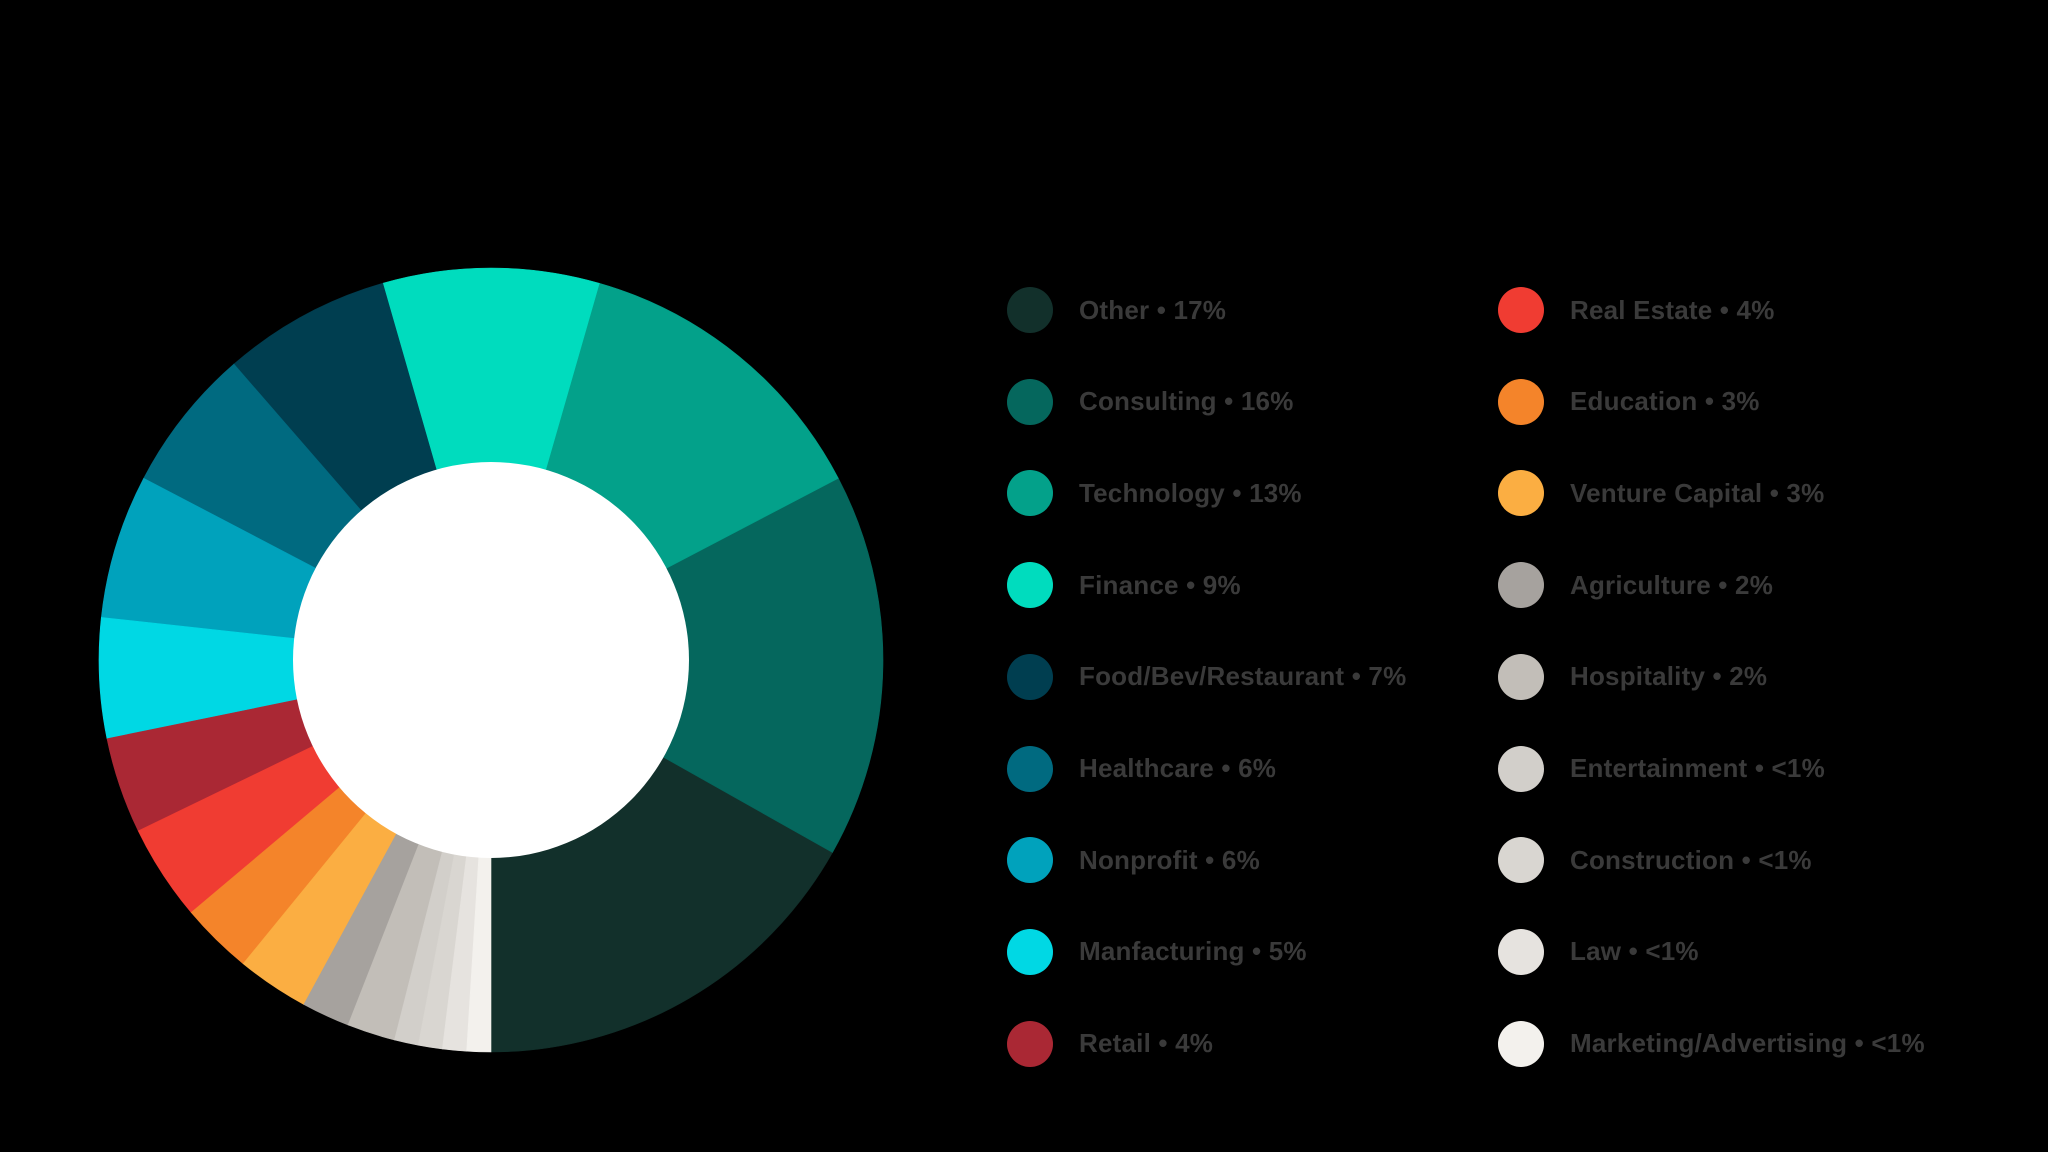 This screenshot has width=2048, height=1152. What do you see at coordinates (1697, 492) in the screenshot?
I see `legend-label: Venture Capital • 3%` at bounding box center [1697, 492].